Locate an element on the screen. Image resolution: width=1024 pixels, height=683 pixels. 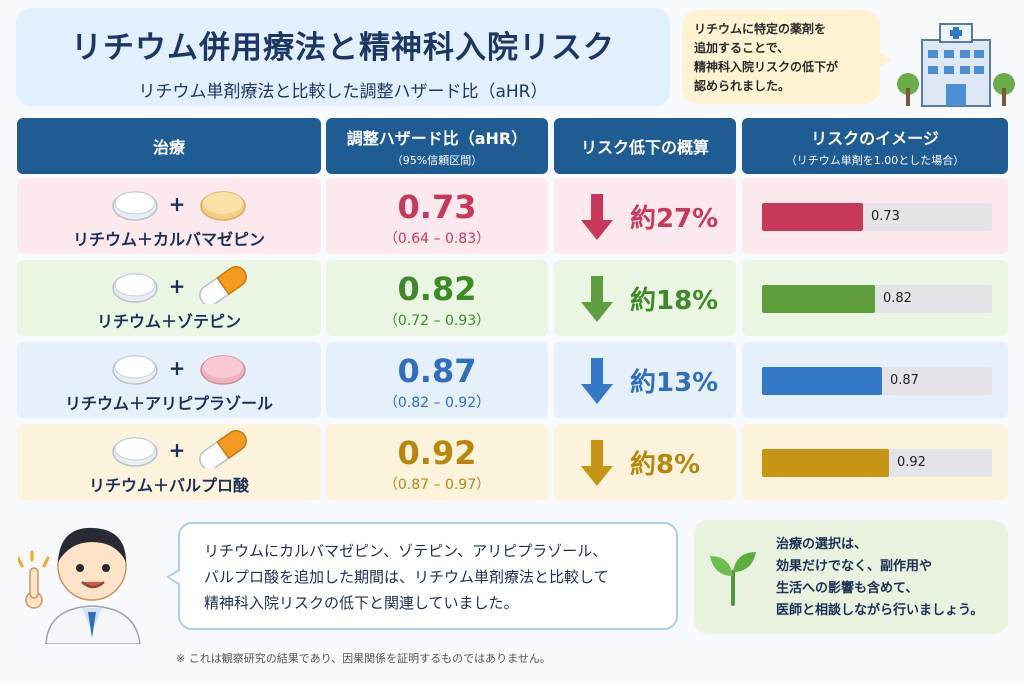
footnote: ※ これは観察研究の結果であり、因果関係を証明するものではありません。 is located at coordinates (363, 658).